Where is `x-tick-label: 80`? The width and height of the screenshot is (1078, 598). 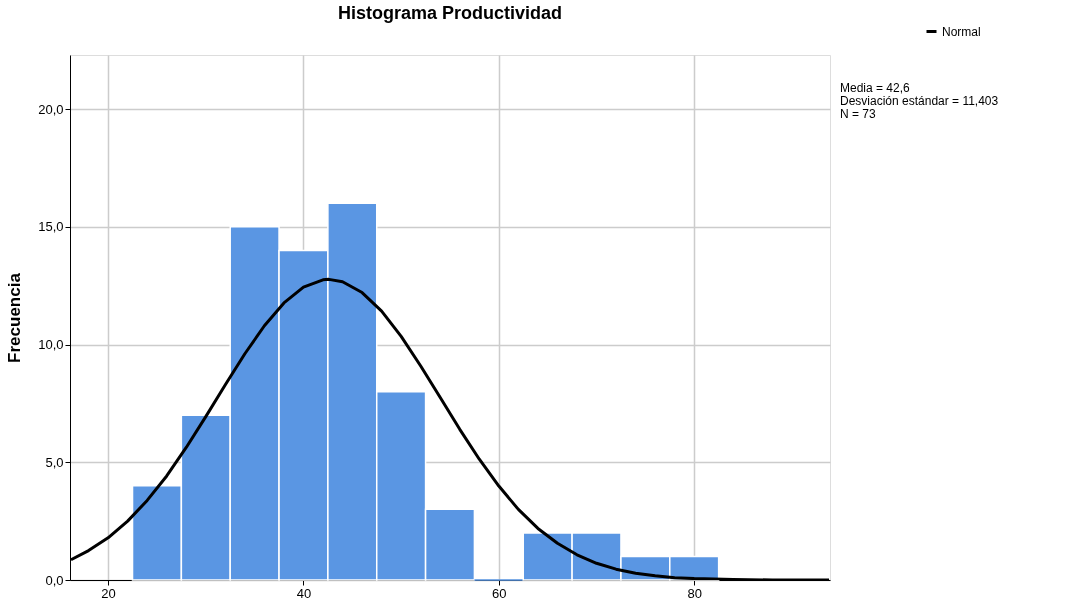
x-tick-label: 80 is located at coordinates (694, 591).